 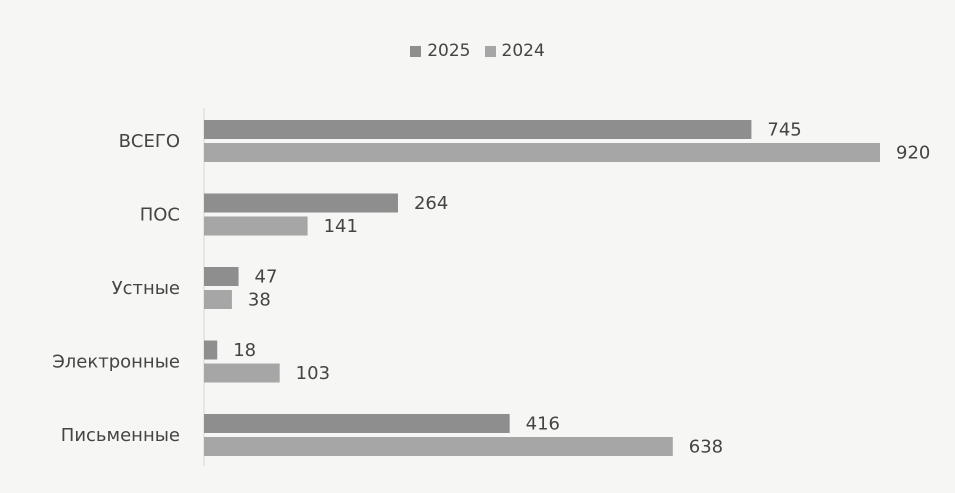 I want to click on data-label: 141, so click(x=341, y=226).